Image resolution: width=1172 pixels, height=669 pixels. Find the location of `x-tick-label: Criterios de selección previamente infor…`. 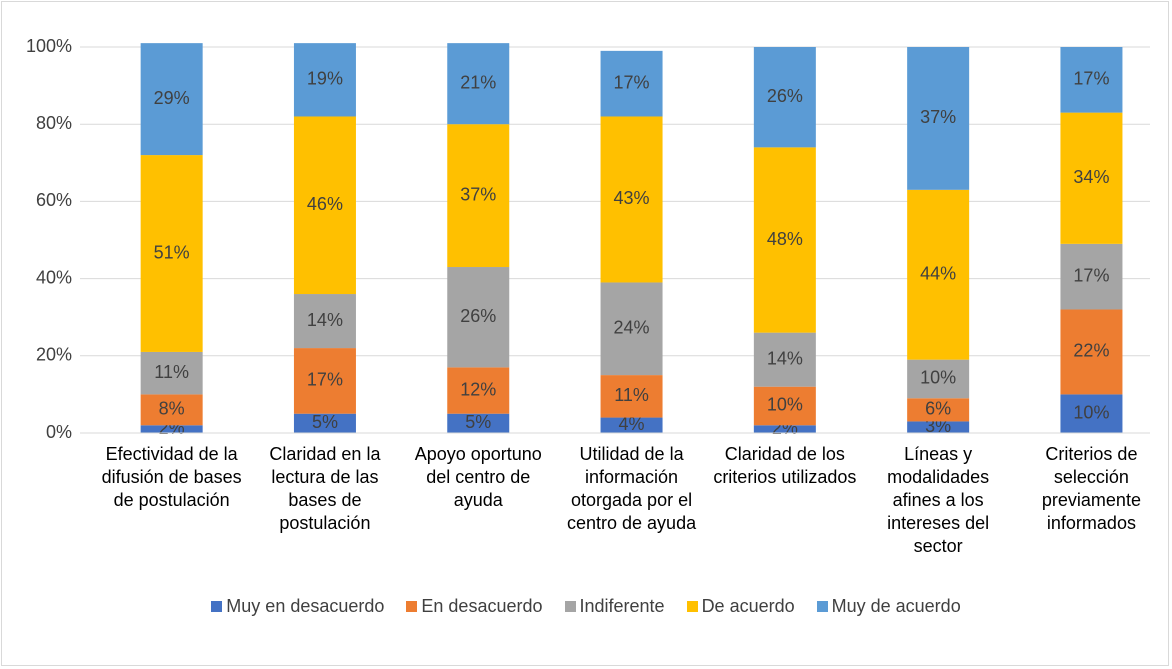

x-tick-label: Criterios de selección previamente infor… is located at coordinates (1091, 488).